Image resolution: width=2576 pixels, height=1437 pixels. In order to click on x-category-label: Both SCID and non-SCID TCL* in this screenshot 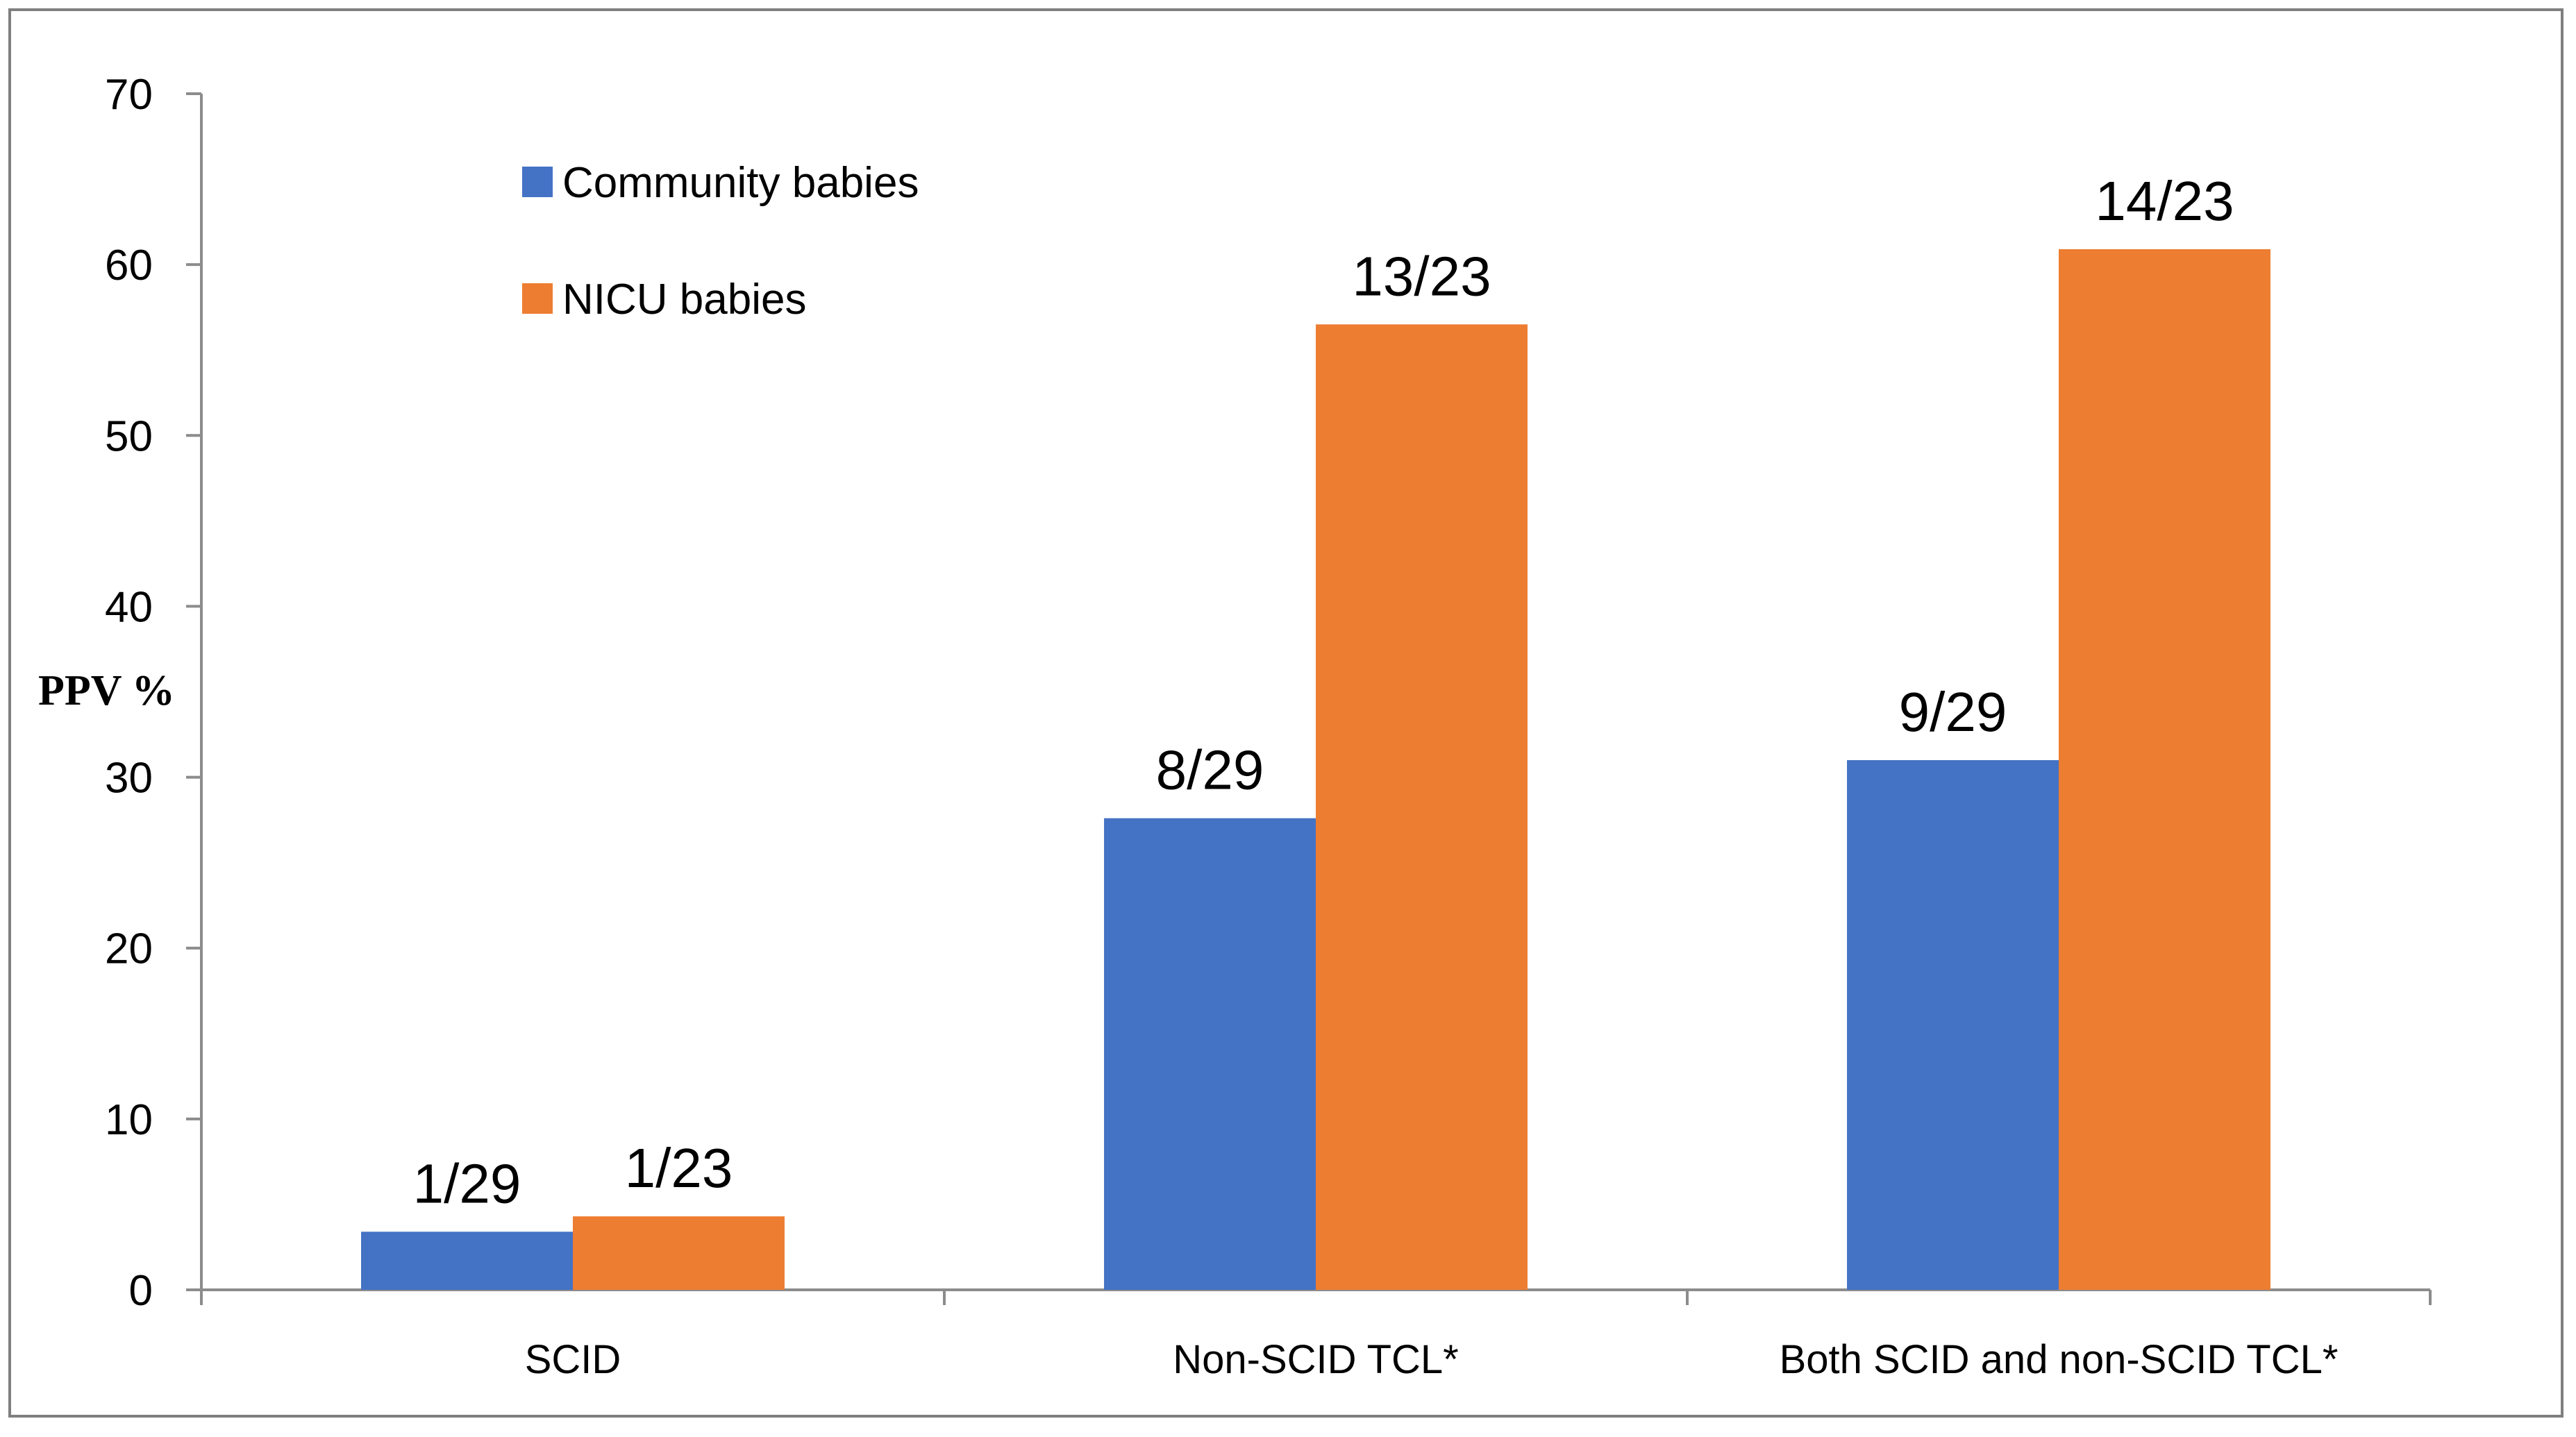, I will do `click(2059, 1359)`.